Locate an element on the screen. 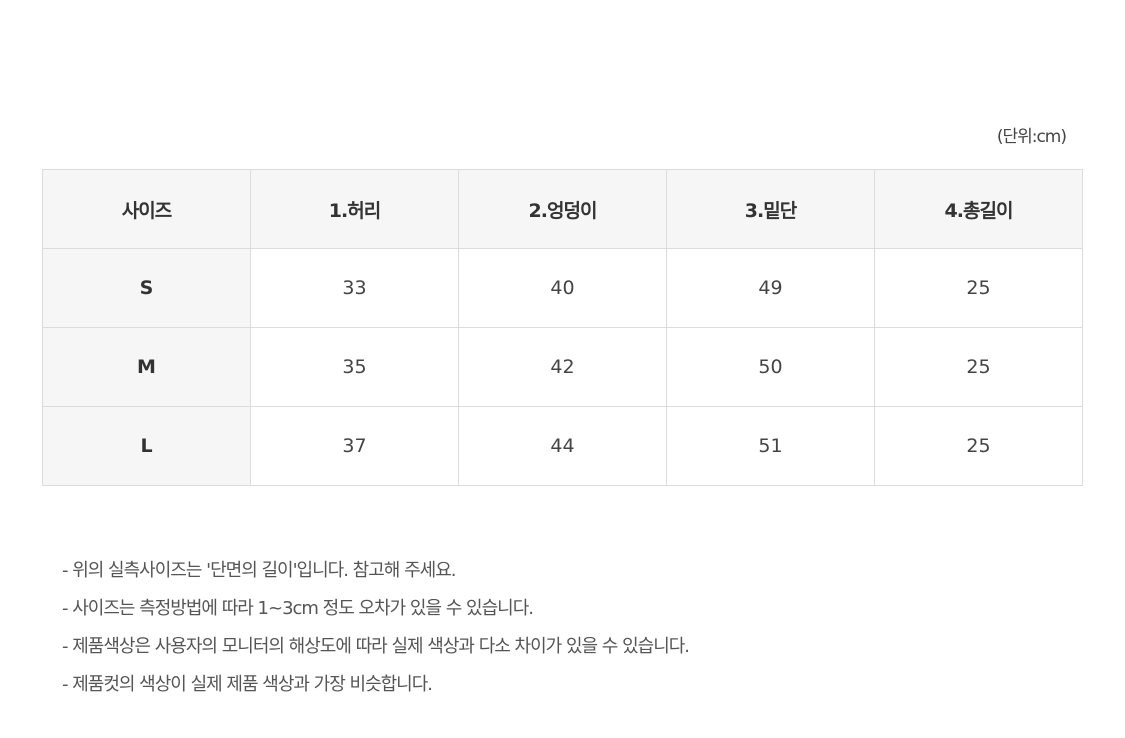  cell: 44 is located at coordinates (562, 446).